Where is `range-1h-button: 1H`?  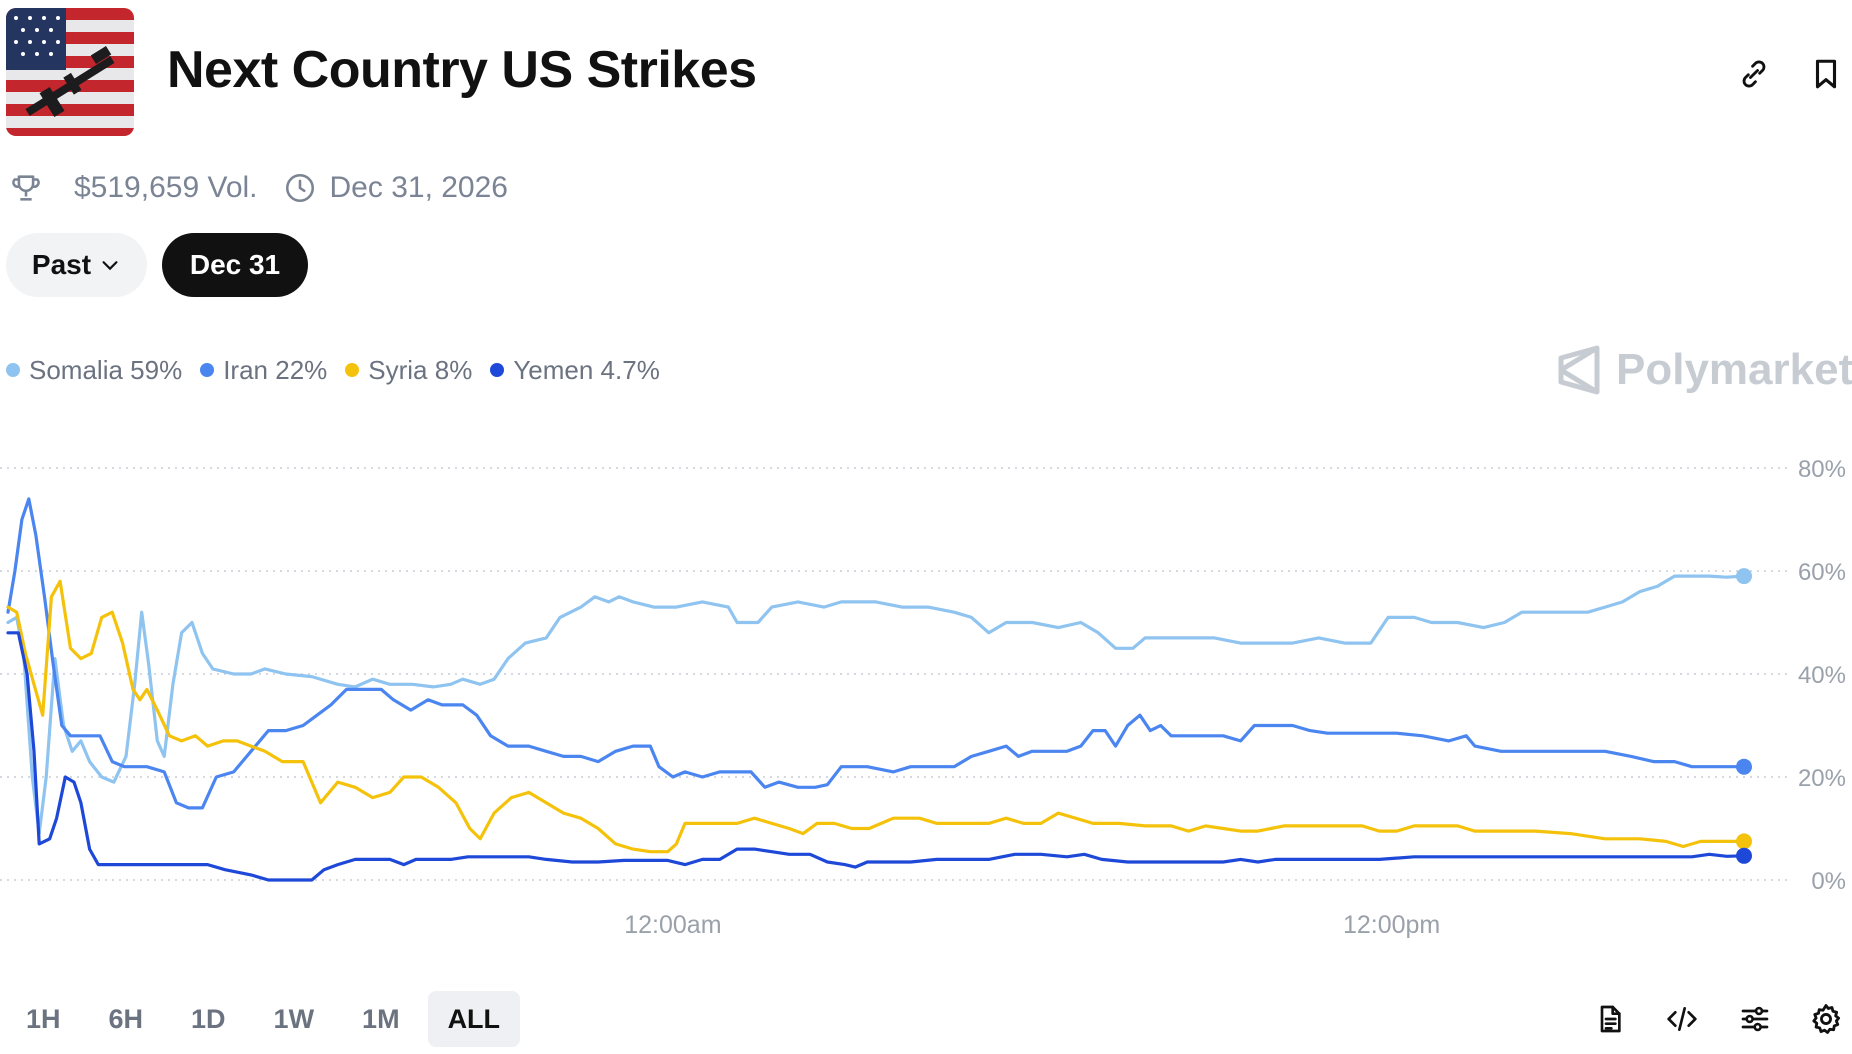 range-1h-button: 1H is located at coordinates (43, 1018).